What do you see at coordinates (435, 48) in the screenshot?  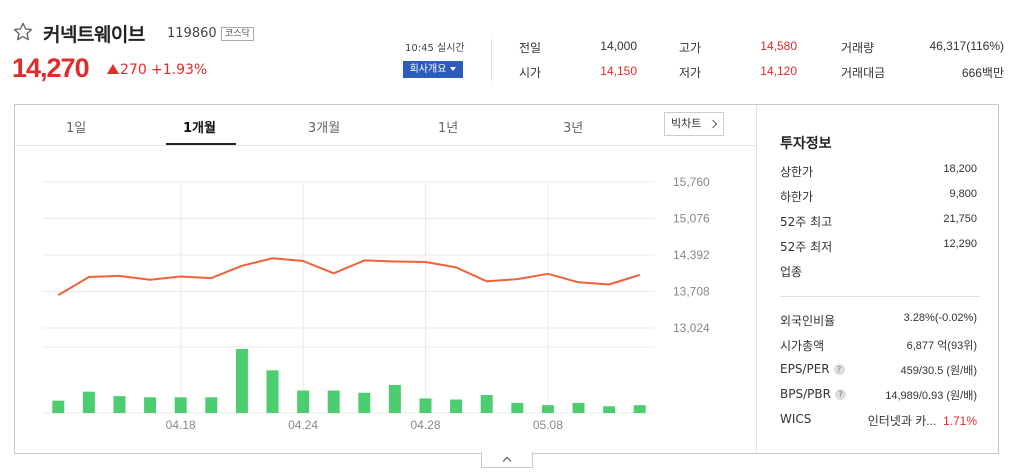 I see `realtime-label: 10:45 실시간` at bounding box center [435, 48].